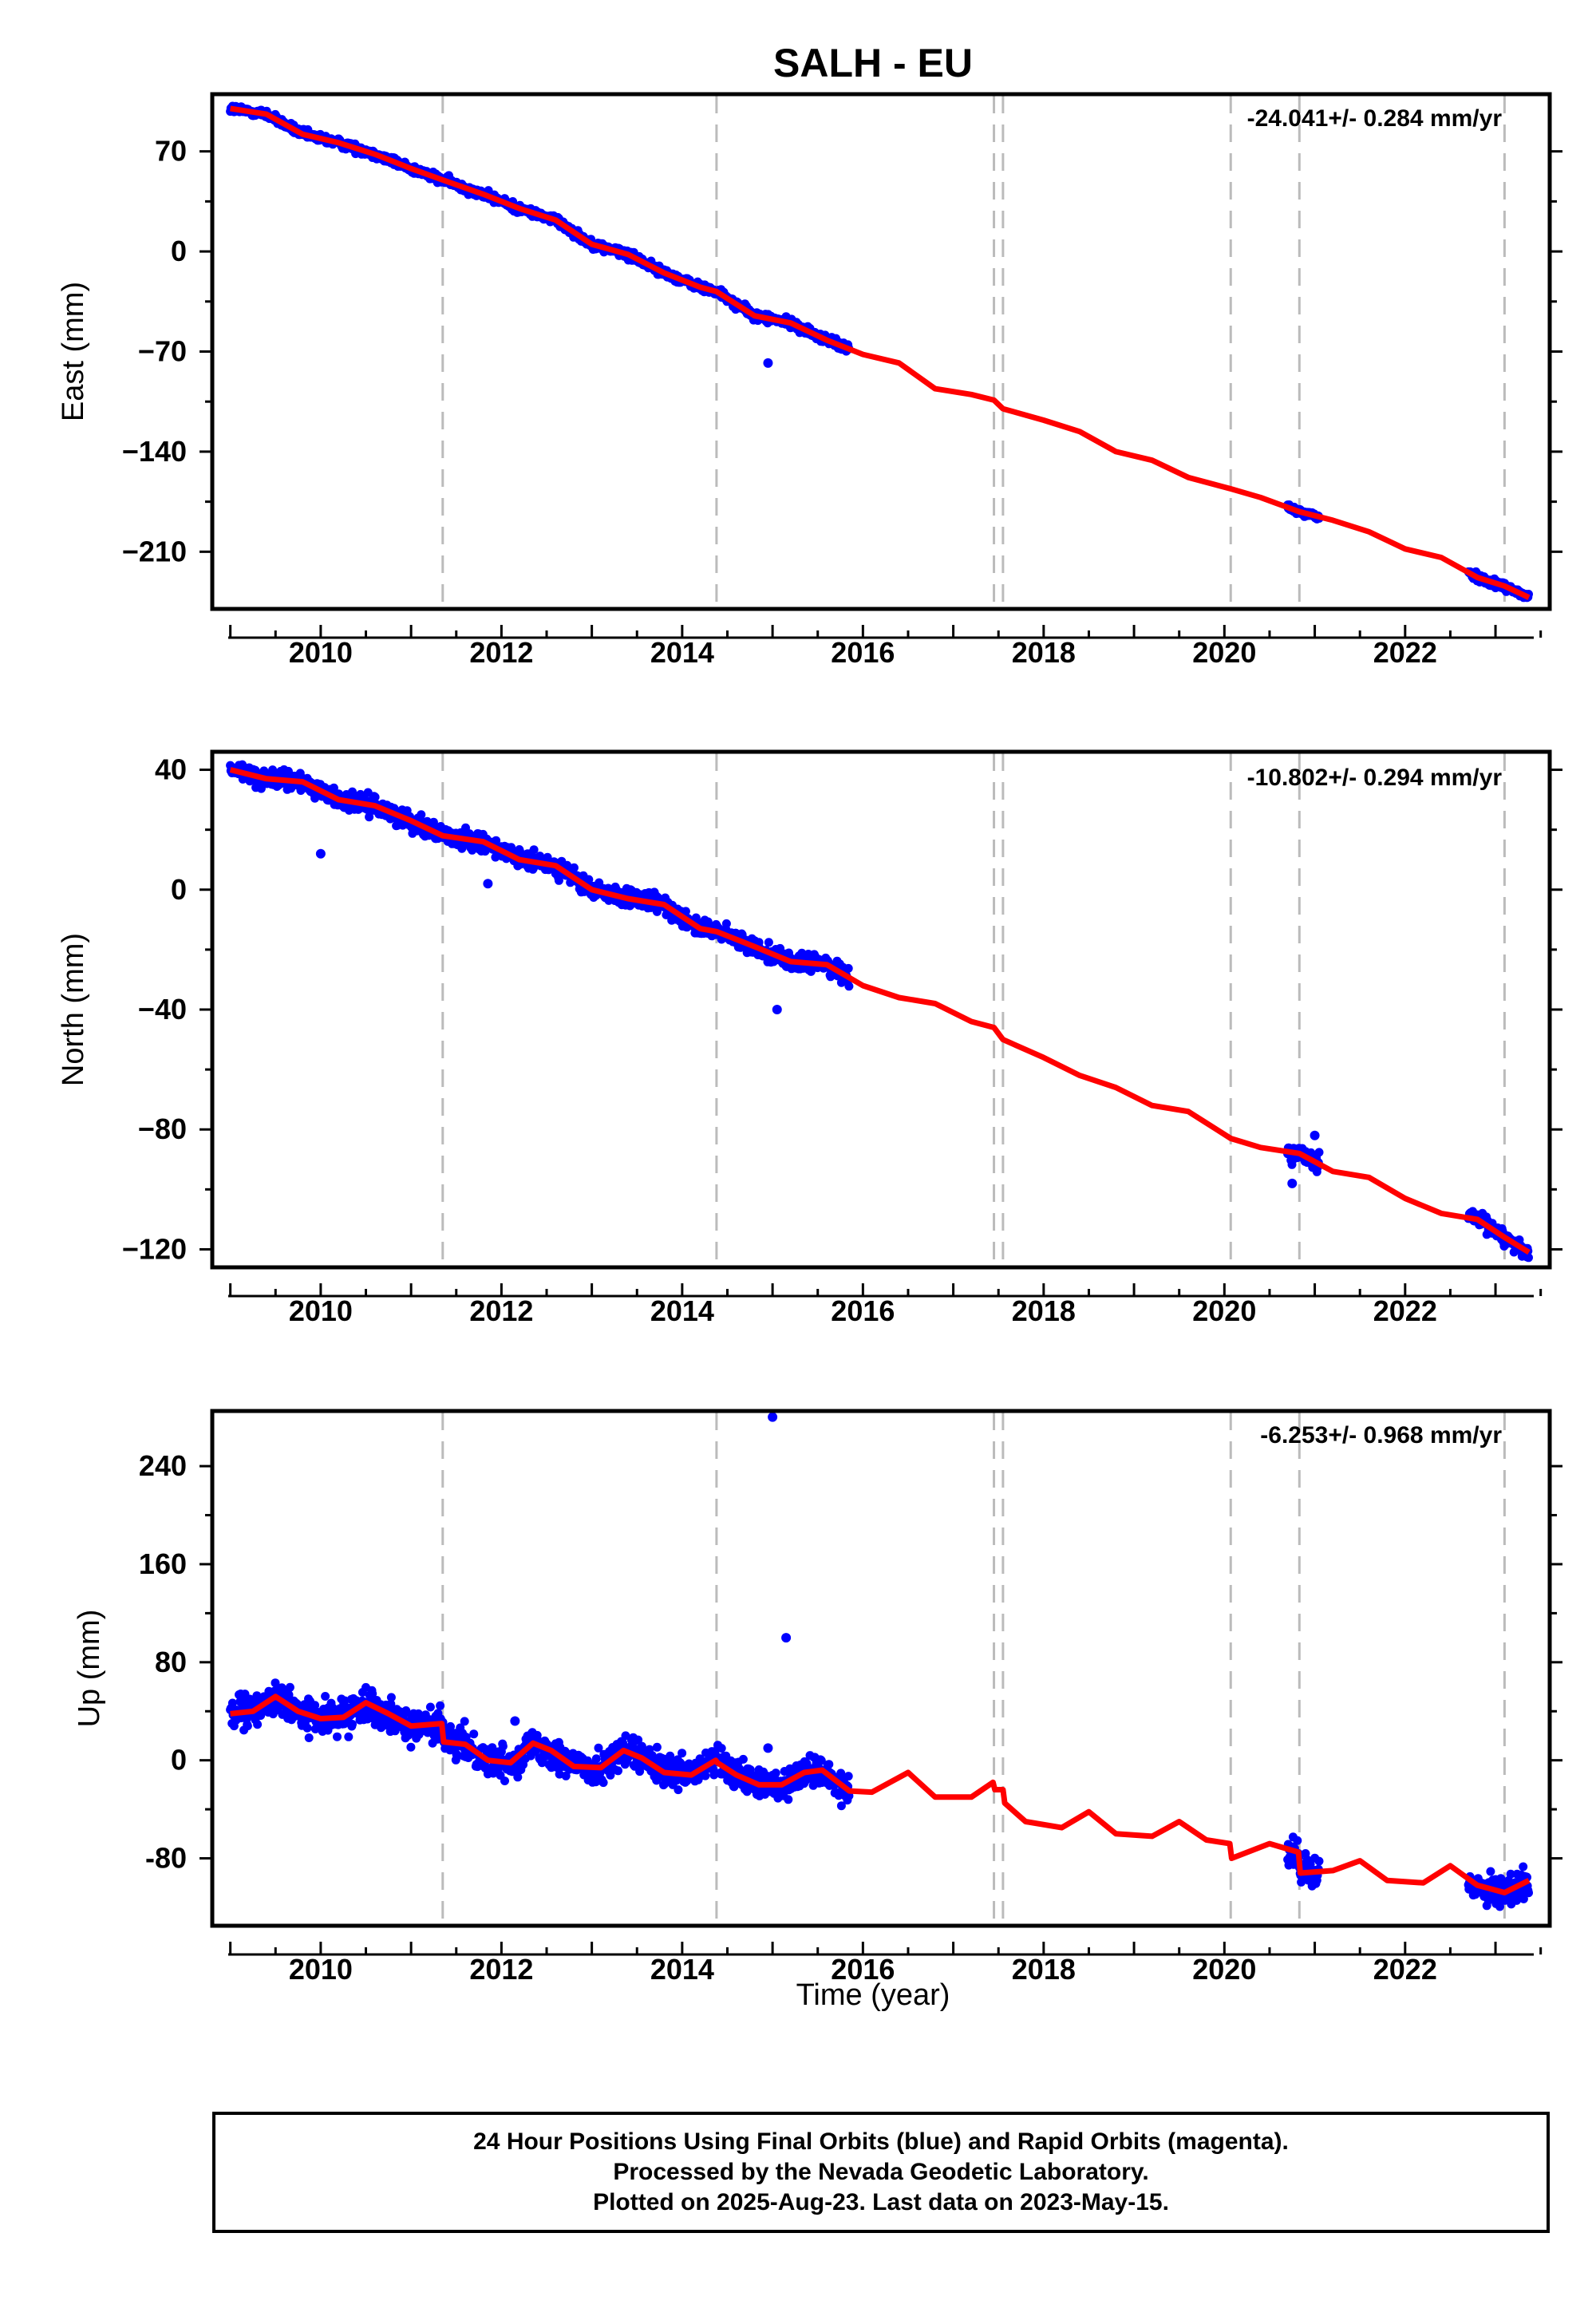 This screenshot has height=2316, width=1596. Describe the element at coordinates (163, 1563) in the screenshot. I see `ytick-label-up-1: 160` at that location.